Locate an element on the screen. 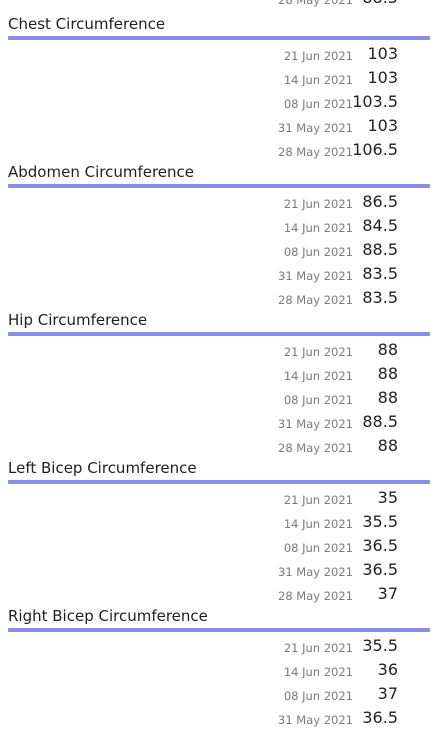 This screenshot has width=438, height=750. measurement-row: 14 Jun 2021 103 is located at coordinates (219, 78).